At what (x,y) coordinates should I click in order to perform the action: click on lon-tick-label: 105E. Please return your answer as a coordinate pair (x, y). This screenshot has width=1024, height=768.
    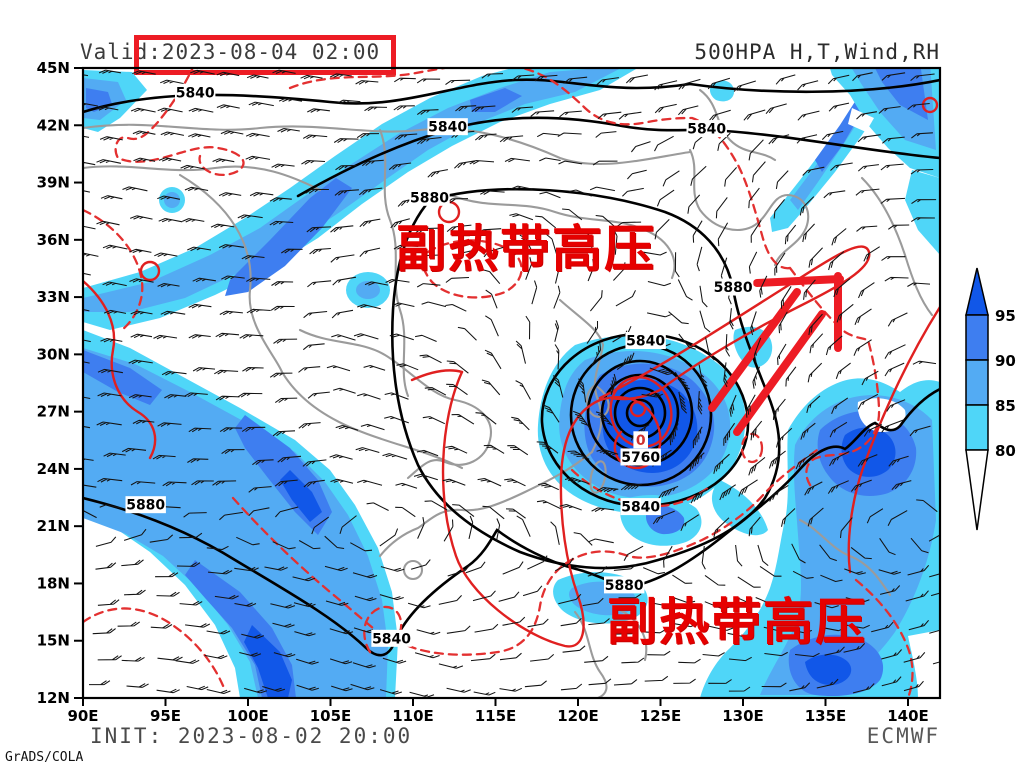
    Looking at the image, I should click on (331, 716).